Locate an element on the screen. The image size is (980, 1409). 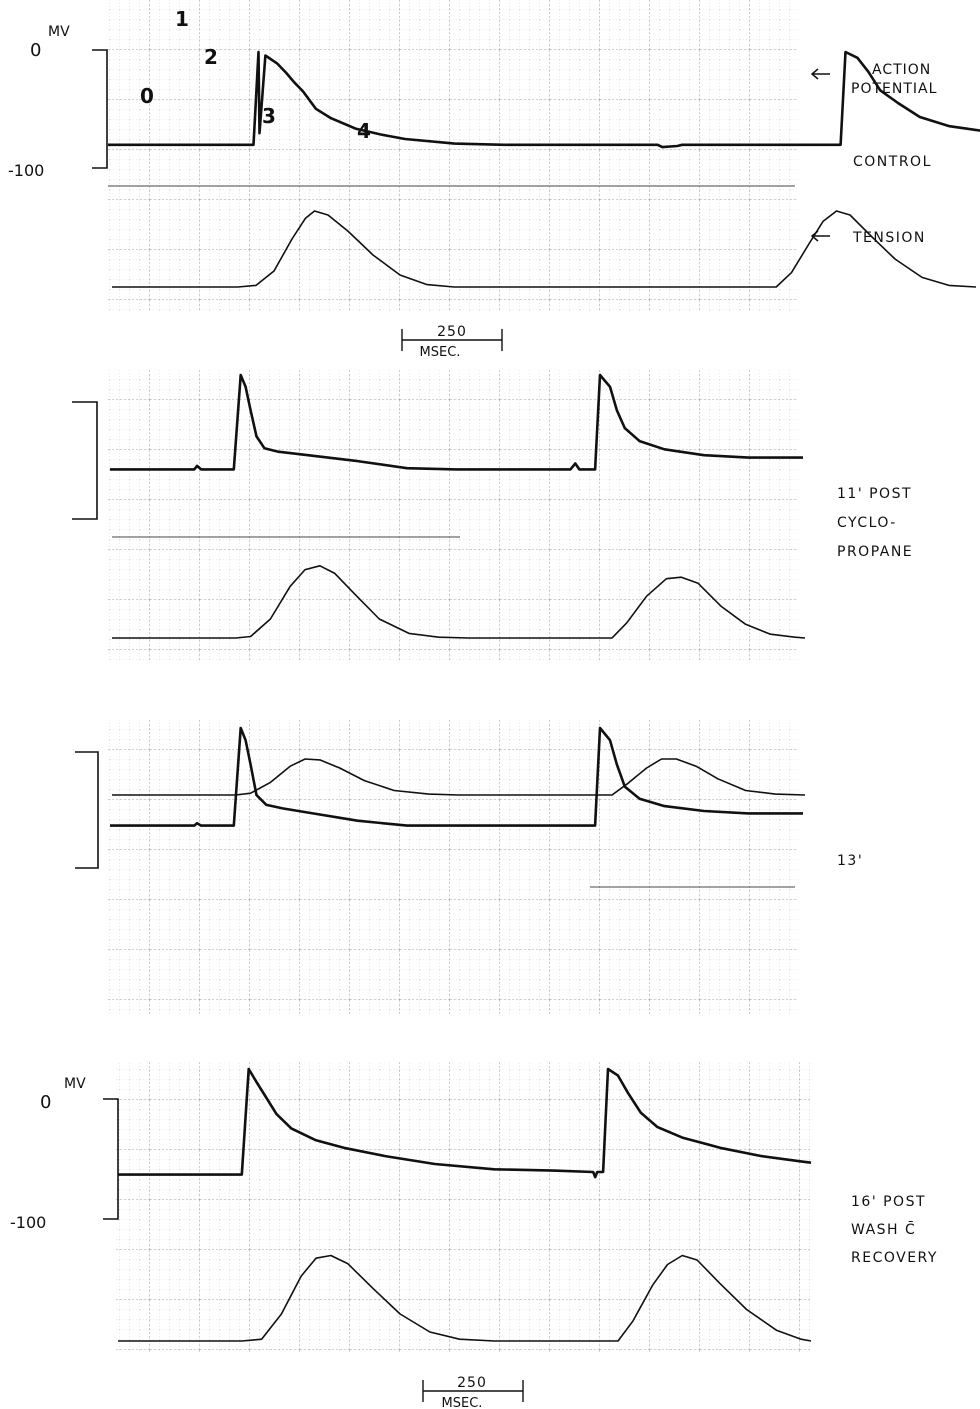
phase-3: 3 is located at coordinates (269, 116).